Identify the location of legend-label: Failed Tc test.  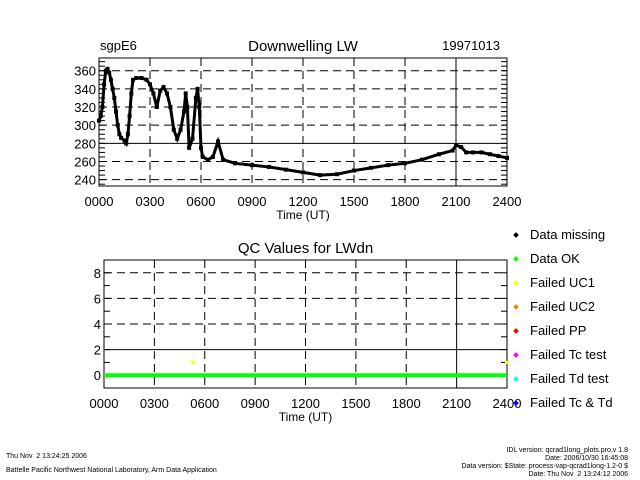
(568, 354).